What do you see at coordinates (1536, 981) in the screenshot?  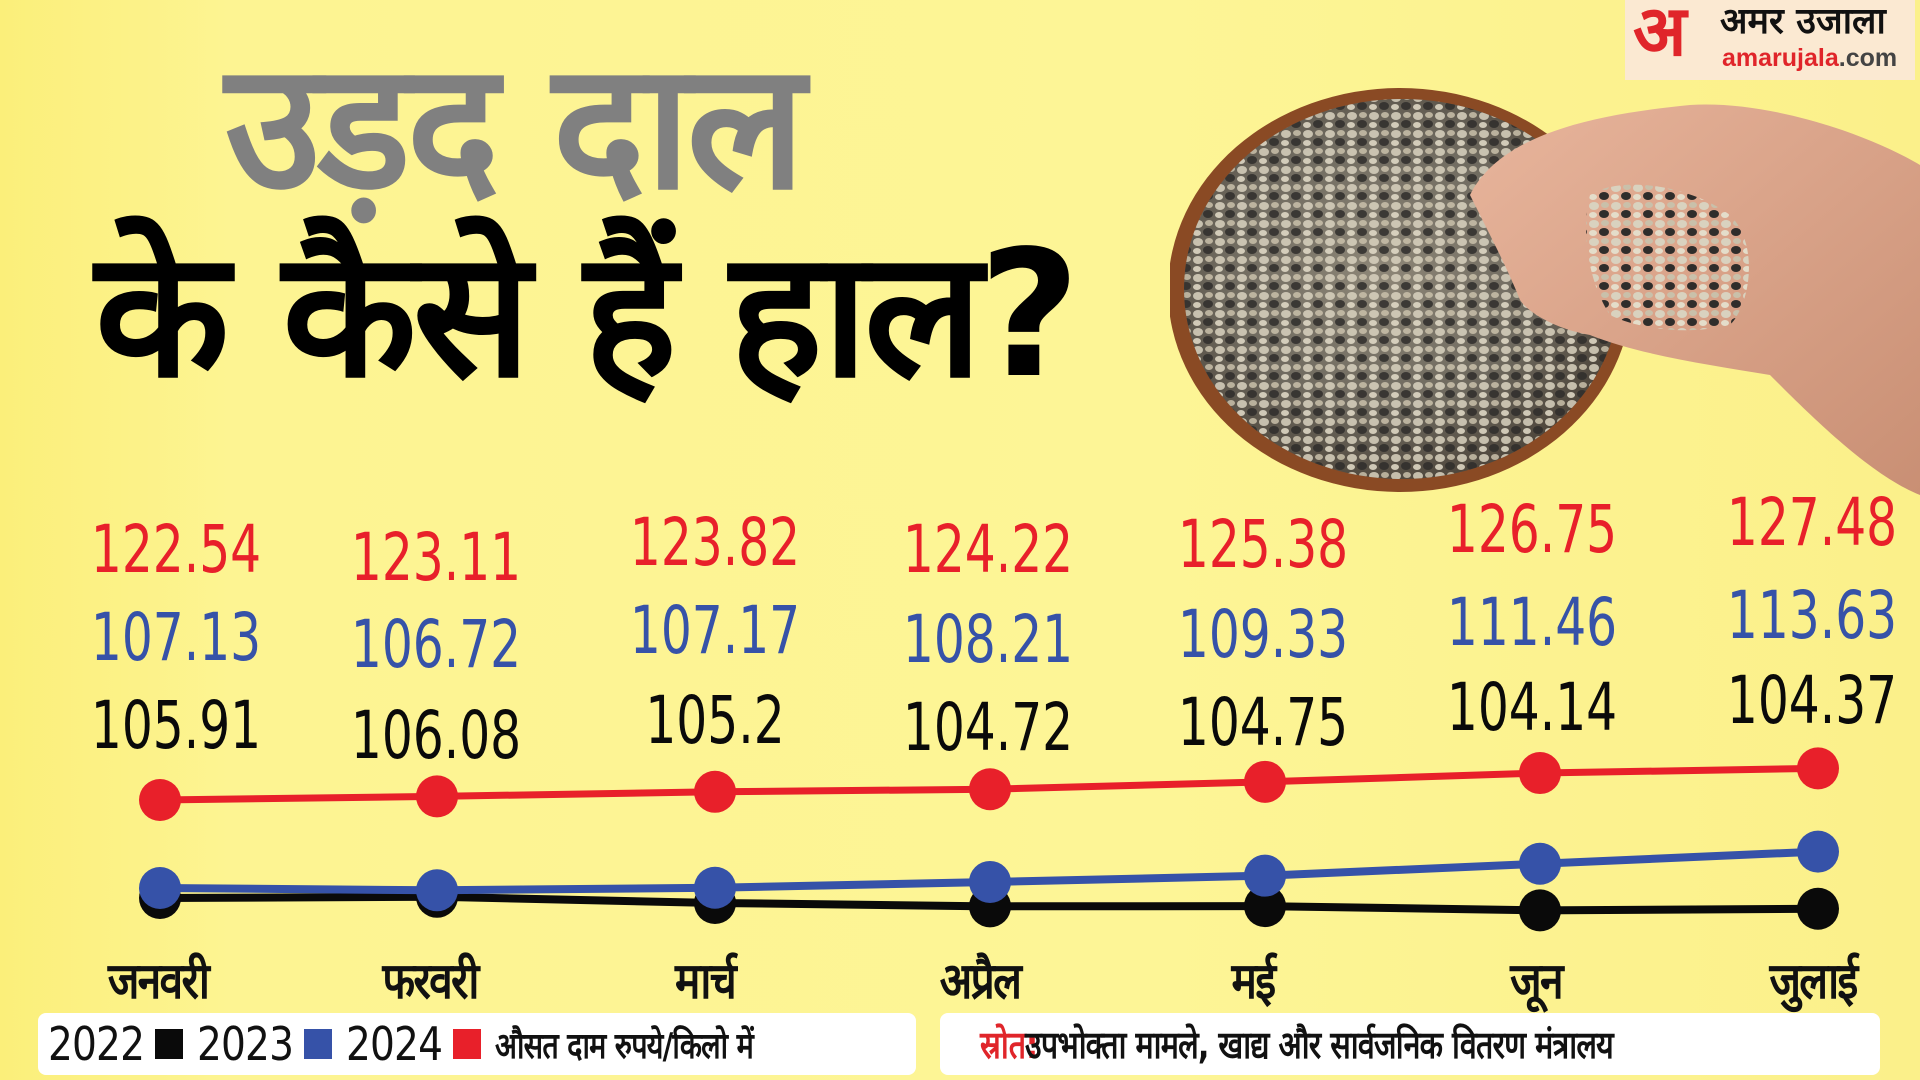 I see `month-label: जून` at bounding box center [1536, 981].